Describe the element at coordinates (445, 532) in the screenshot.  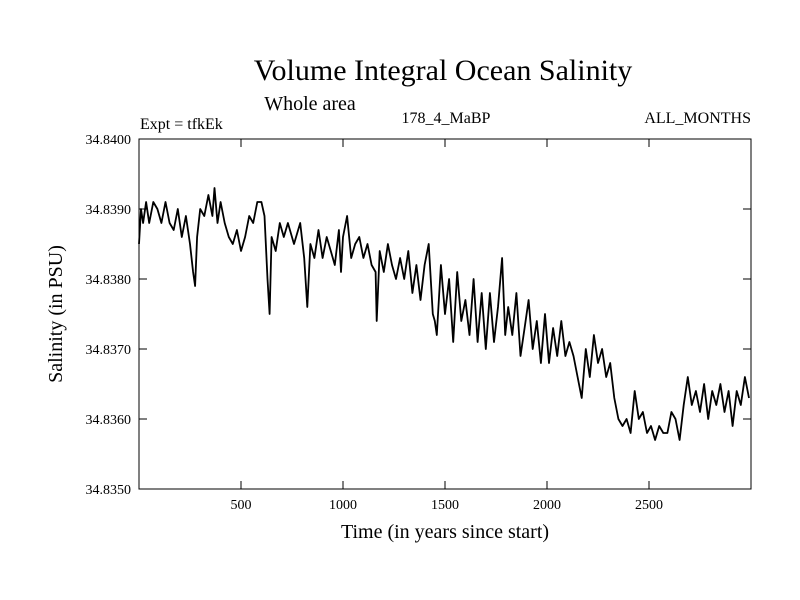
I see `x-axis-label: Time (in years since start)` at that location.